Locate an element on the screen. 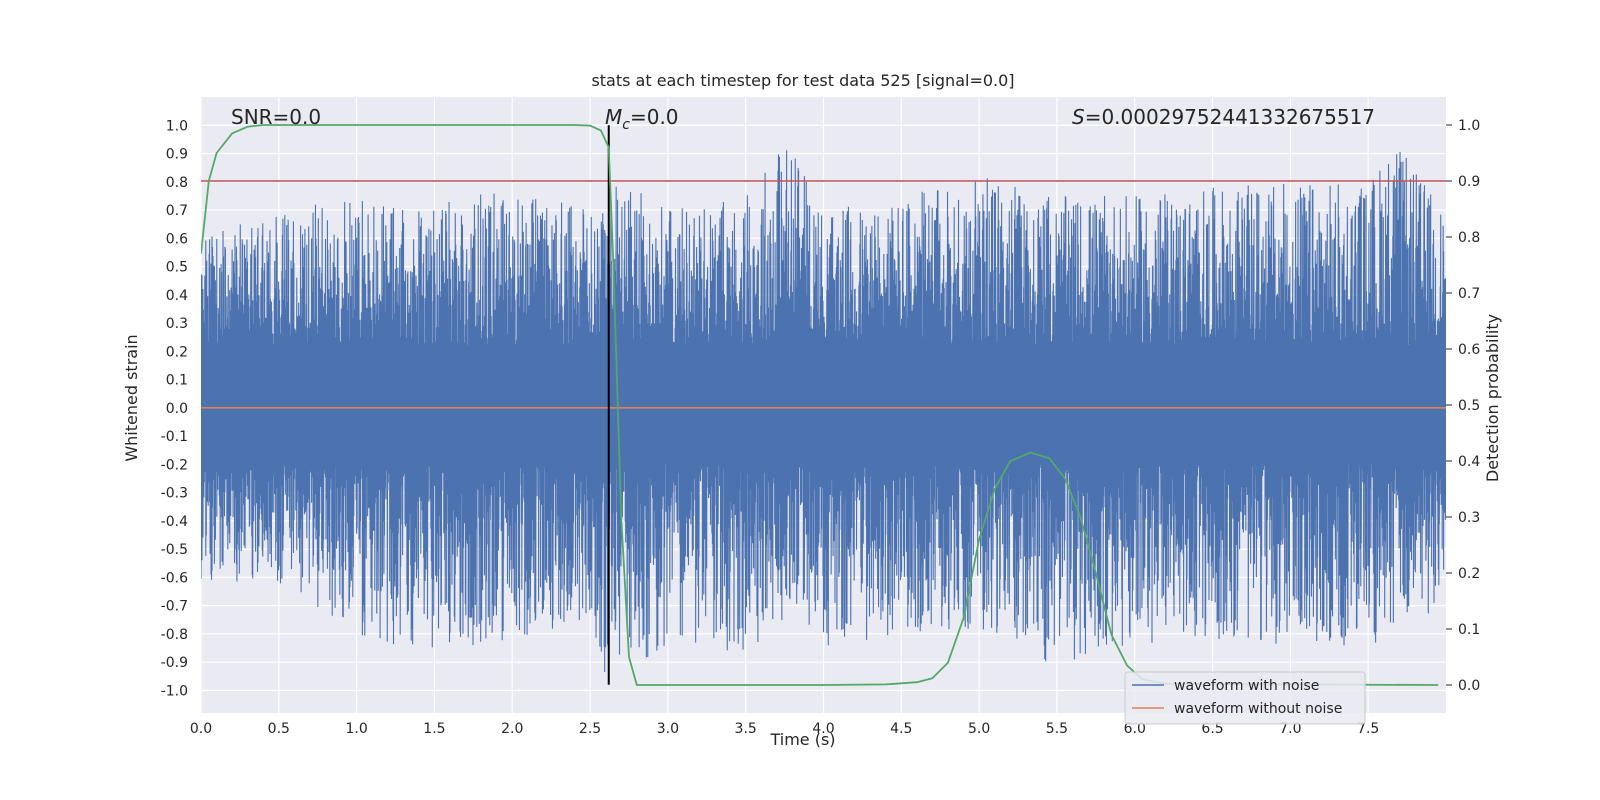  y-axis-left-label: Whitened strain is located at coordinates (131, 397).